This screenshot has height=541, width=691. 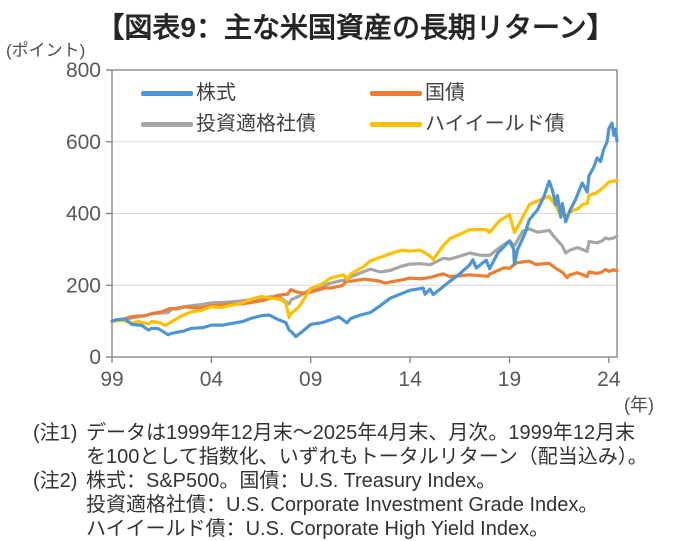 What do you see at coordinates (509, 379) in the screenshot?
I see `x-tick-label: 19` at bounding box center [509, 379].